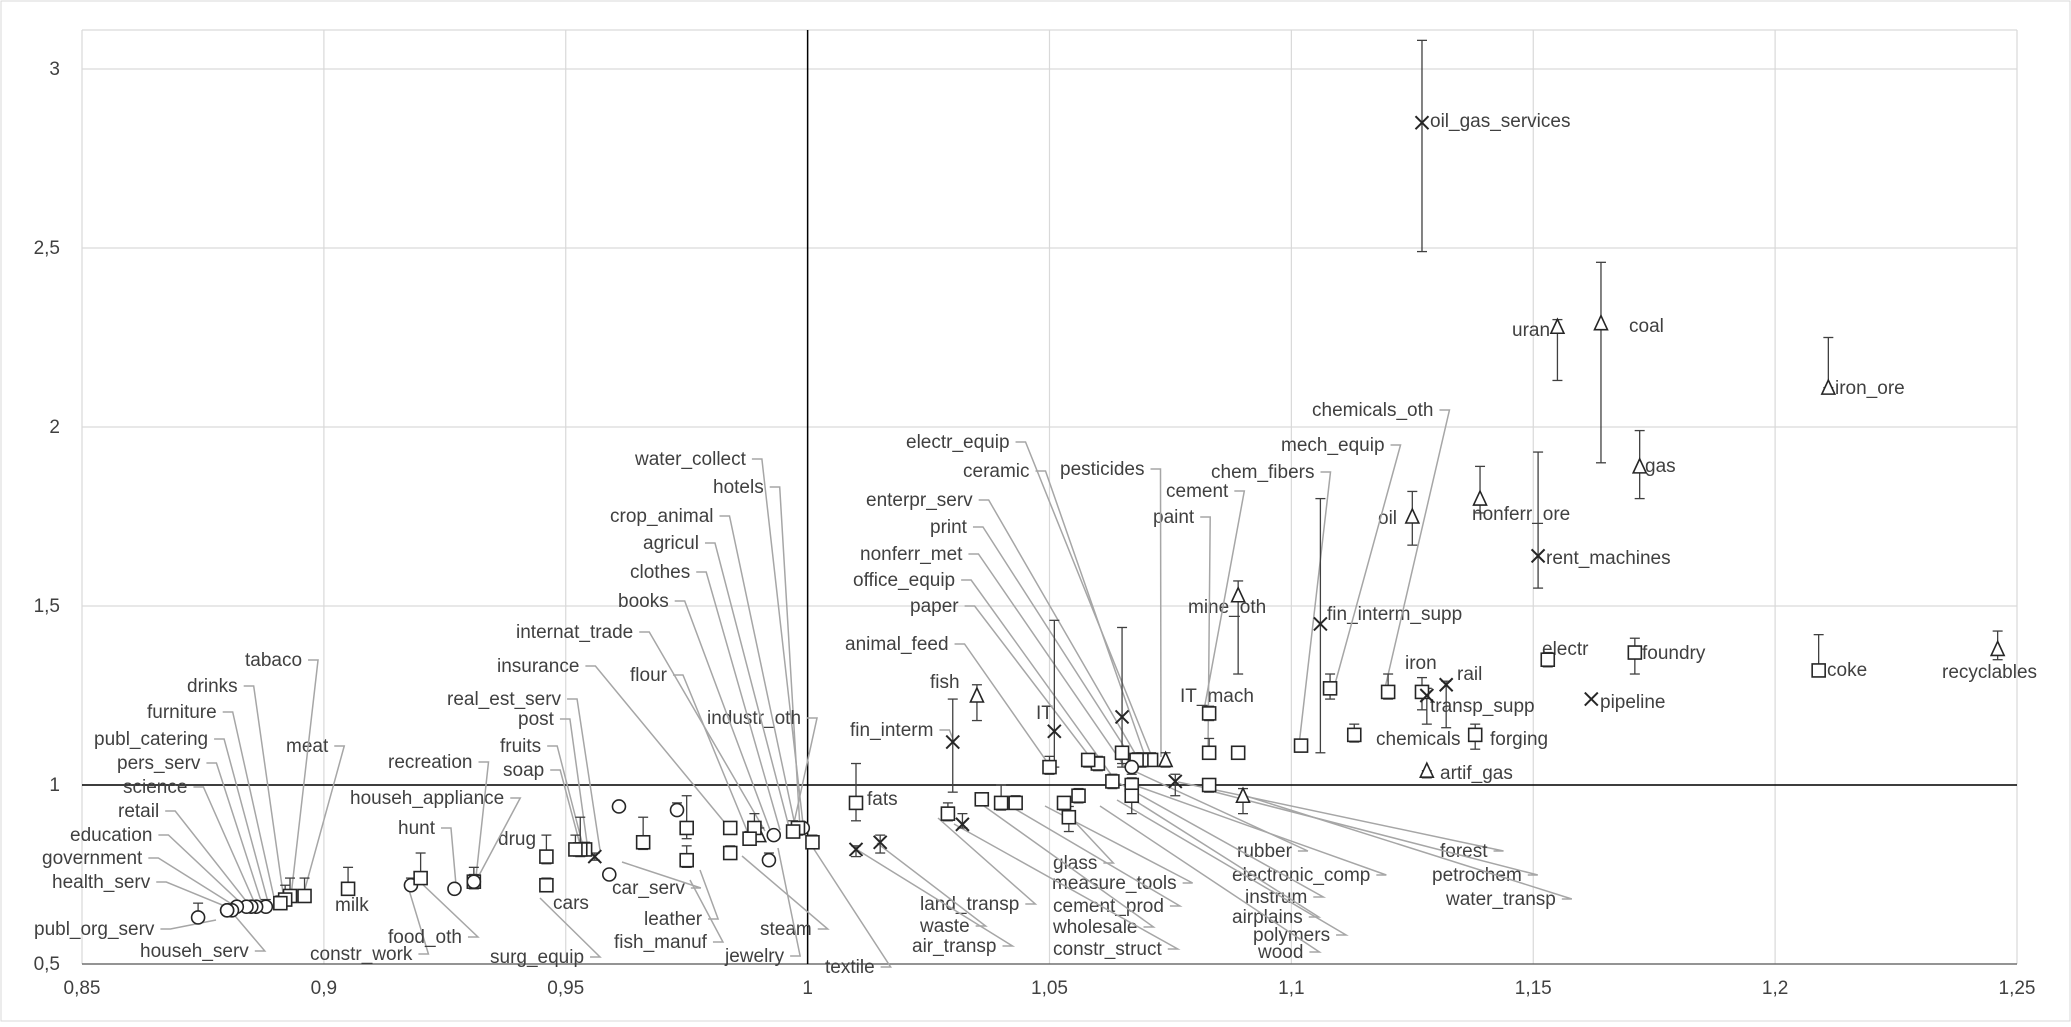 This screenshot has width=2071, height=1027. Describe the element at coordinates (1870, 388) in the screenshot. I see `point-label: iron_ore` at that location.